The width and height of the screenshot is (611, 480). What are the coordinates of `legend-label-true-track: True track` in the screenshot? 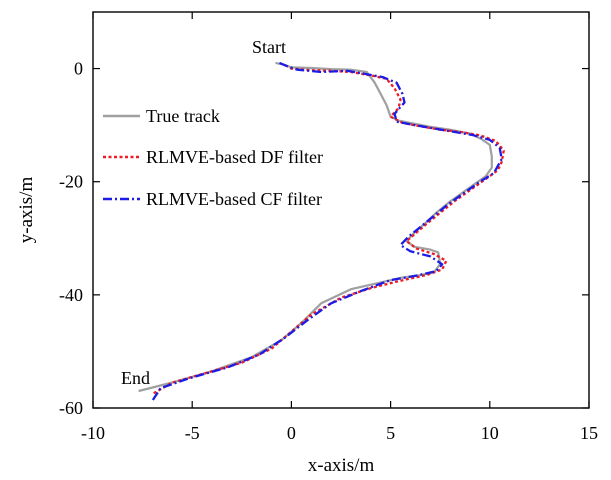 It's located at (183, 116).